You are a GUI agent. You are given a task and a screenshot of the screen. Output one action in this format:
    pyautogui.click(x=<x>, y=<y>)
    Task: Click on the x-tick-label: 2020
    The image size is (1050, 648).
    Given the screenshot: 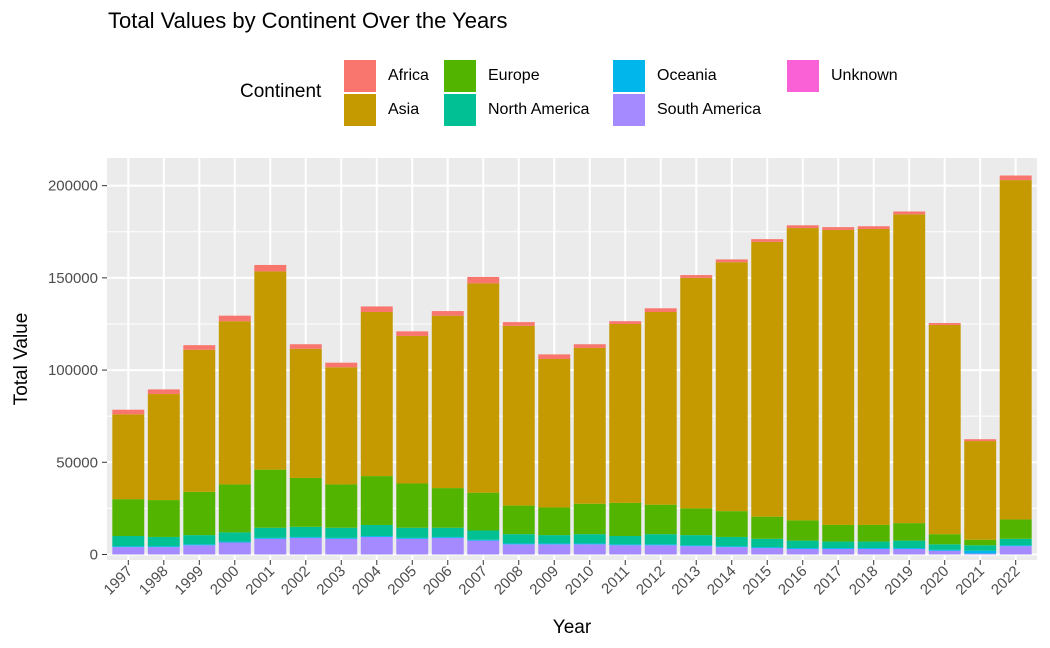 What is the action you would take?
    pyautogui.click(x=935, y=581)
    